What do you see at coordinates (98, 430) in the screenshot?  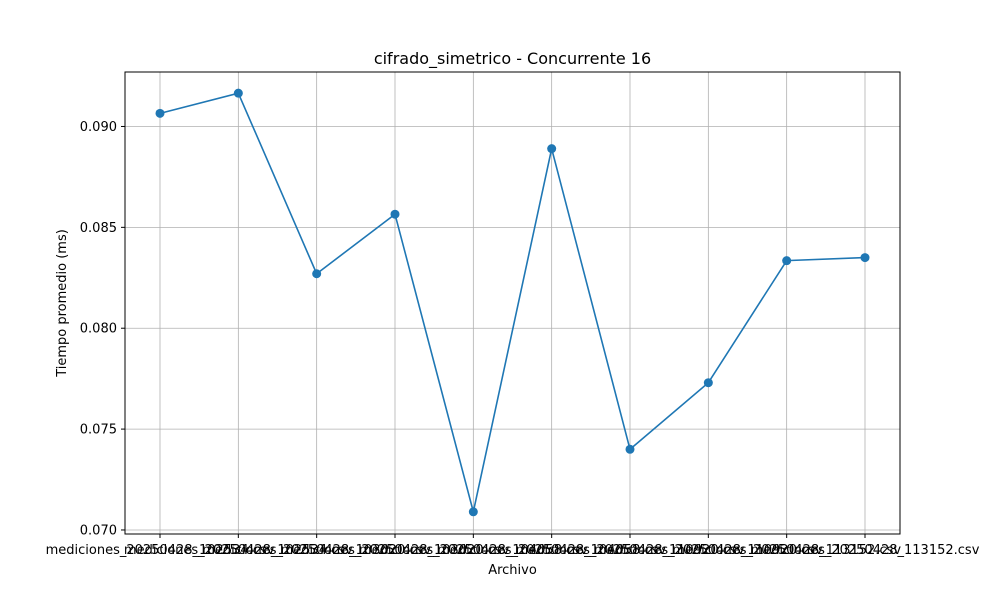 I see `y-tick-label: 0.075` at bounding box center [98, 430].